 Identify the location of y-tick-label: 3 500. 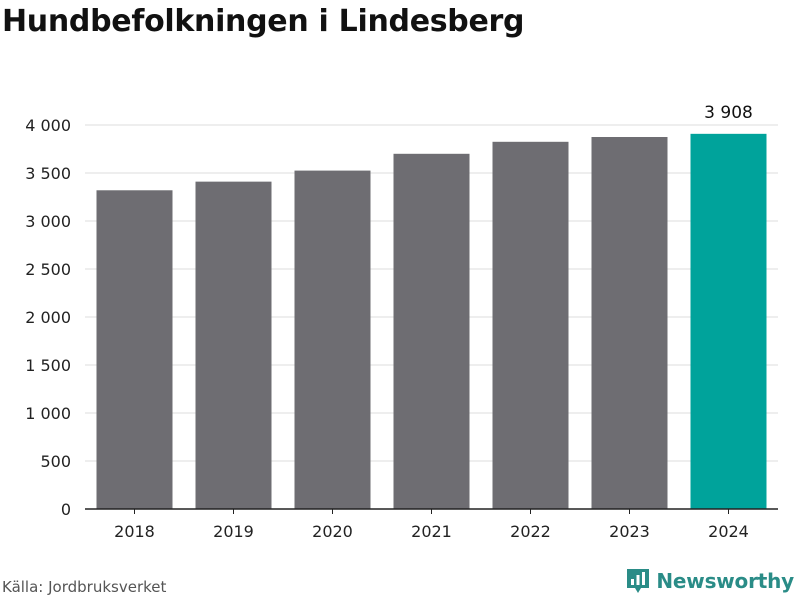
(48, 173).